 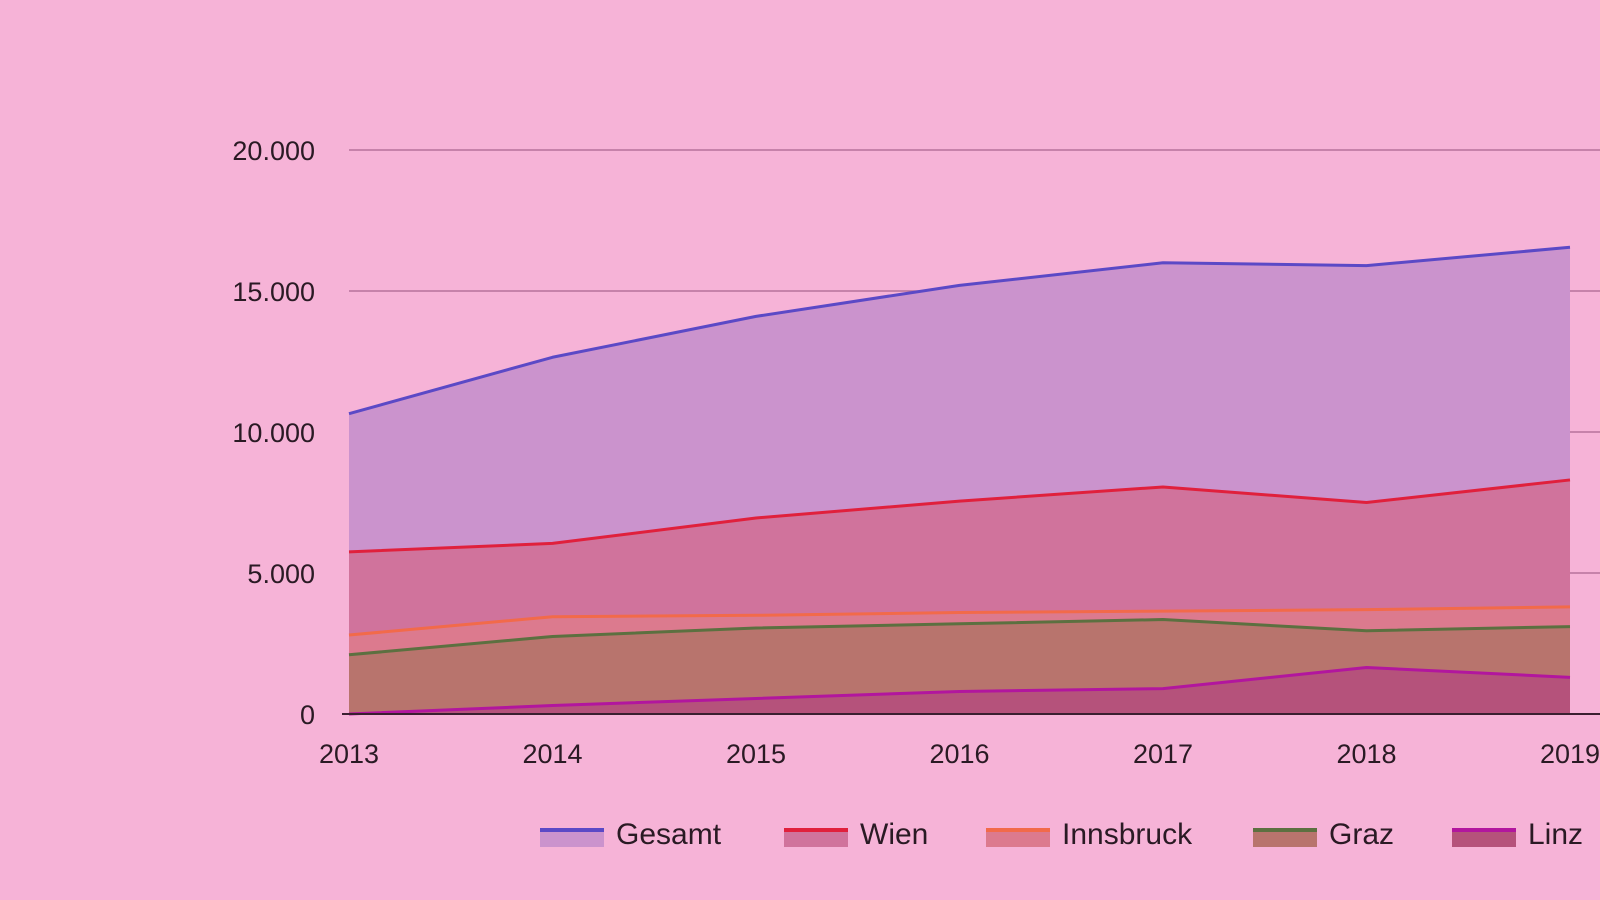 What do you see at coordinates (1366, 754) in the screenshot?
I see `x-tick-label: 2018` at bounding box center [1366, 754].